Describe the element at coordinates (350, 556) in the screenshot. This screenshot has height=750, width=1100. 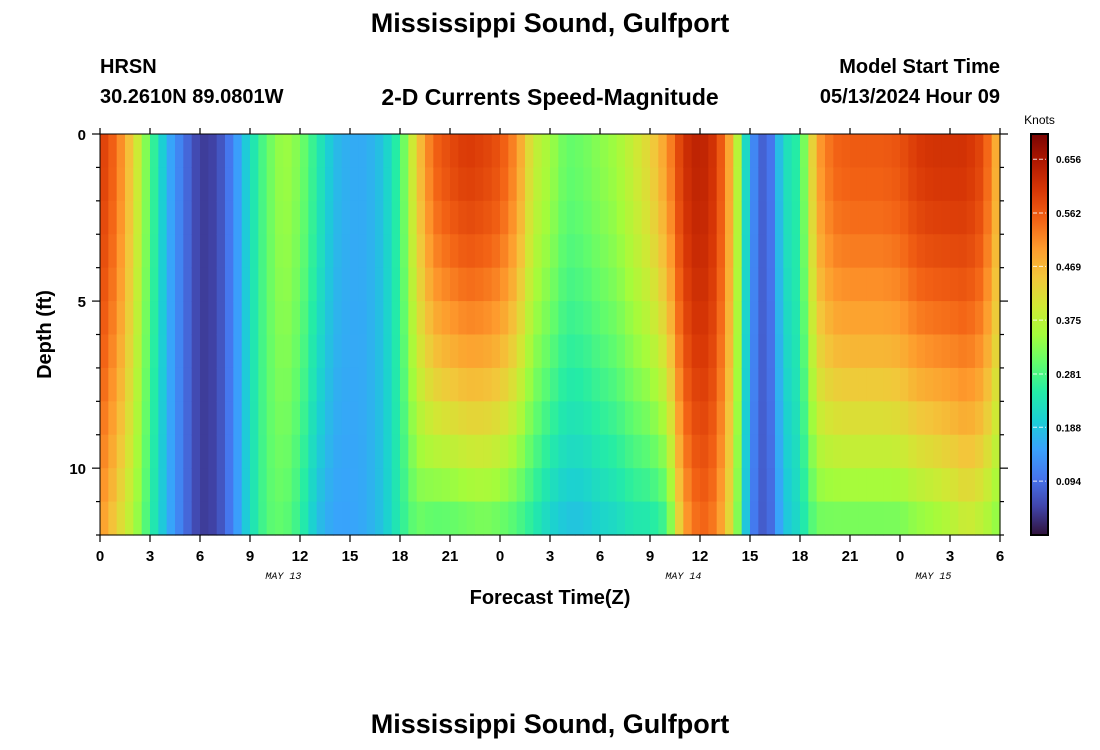
I see `x-tick-label: 15` at that location.